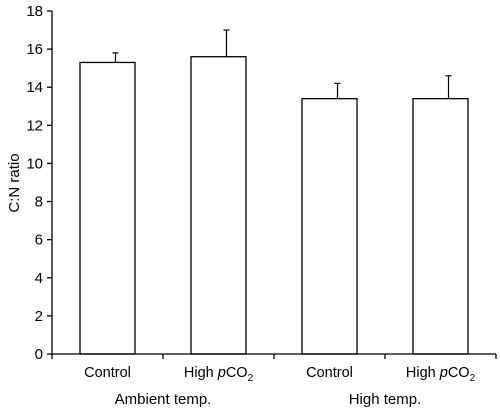  I want to click on y-tick-label: 2, so click(39, 316).